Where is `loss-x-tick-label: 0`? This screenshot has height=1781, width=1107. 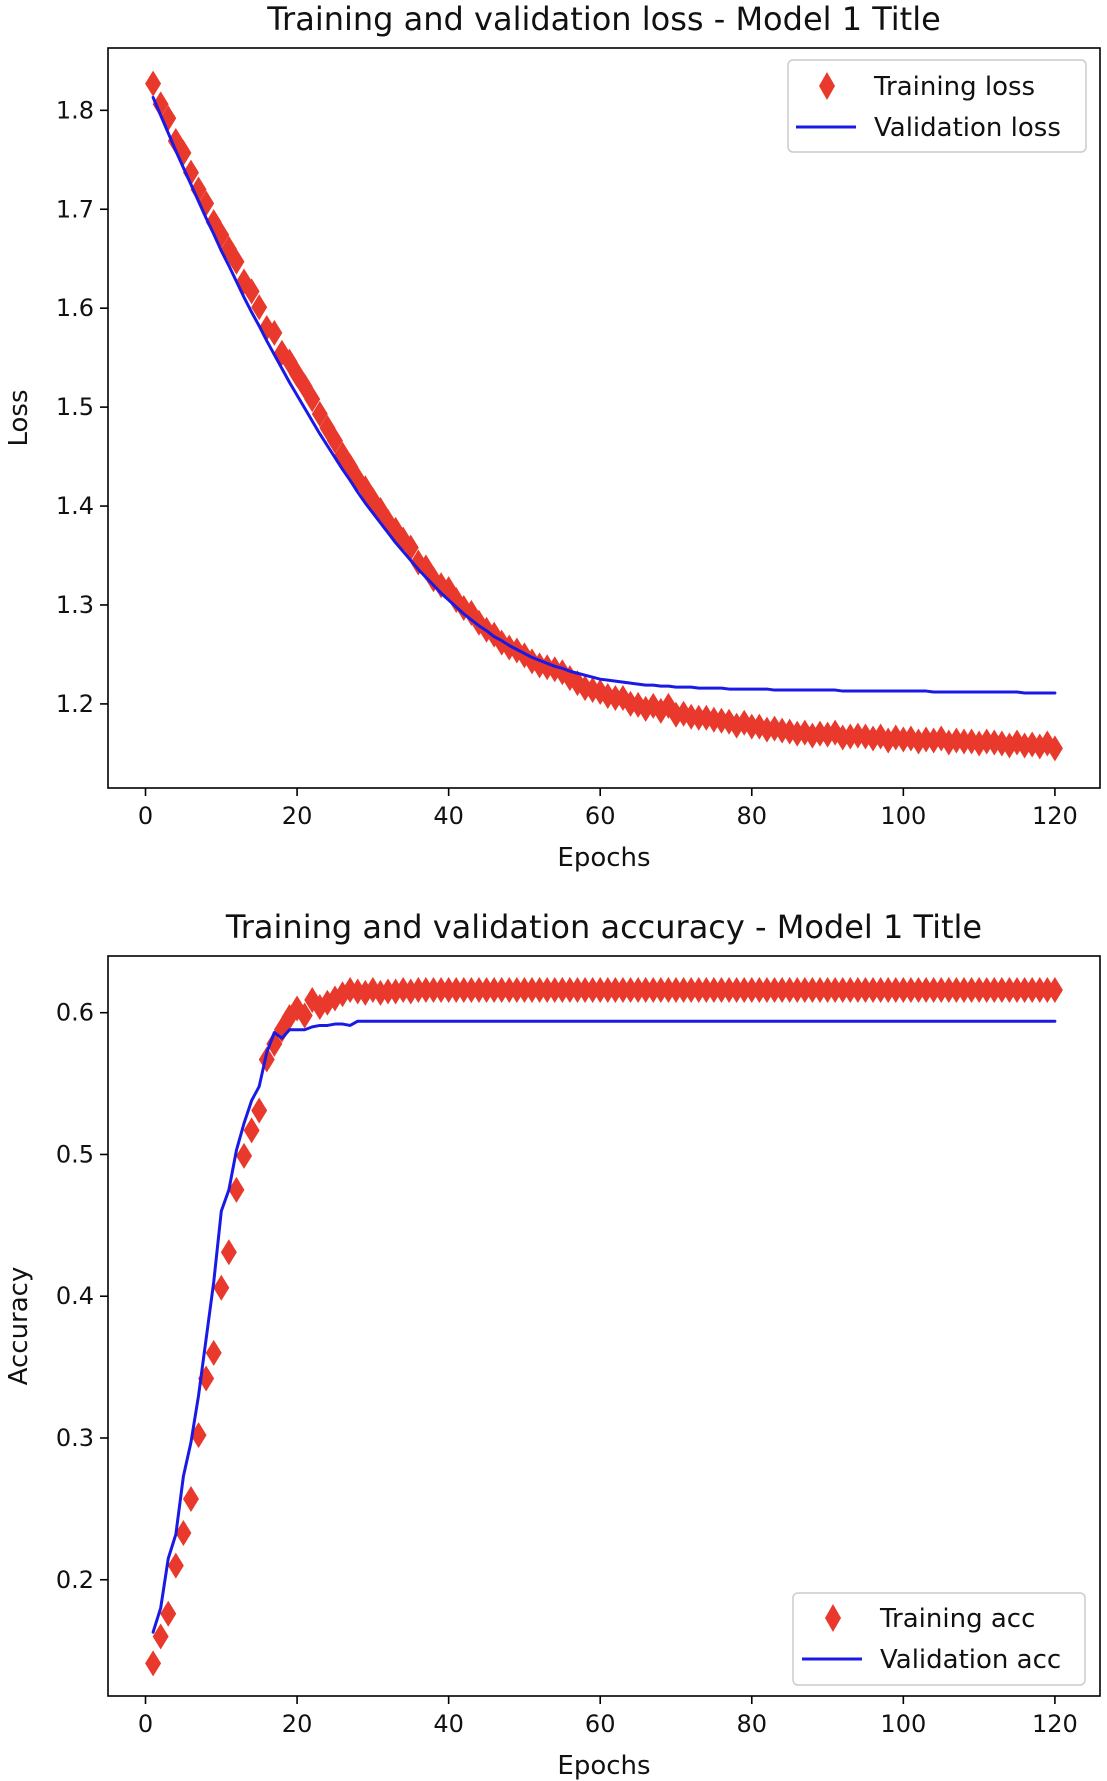 loss-x-tick-label: 0 is located at coordinates (145, 816).